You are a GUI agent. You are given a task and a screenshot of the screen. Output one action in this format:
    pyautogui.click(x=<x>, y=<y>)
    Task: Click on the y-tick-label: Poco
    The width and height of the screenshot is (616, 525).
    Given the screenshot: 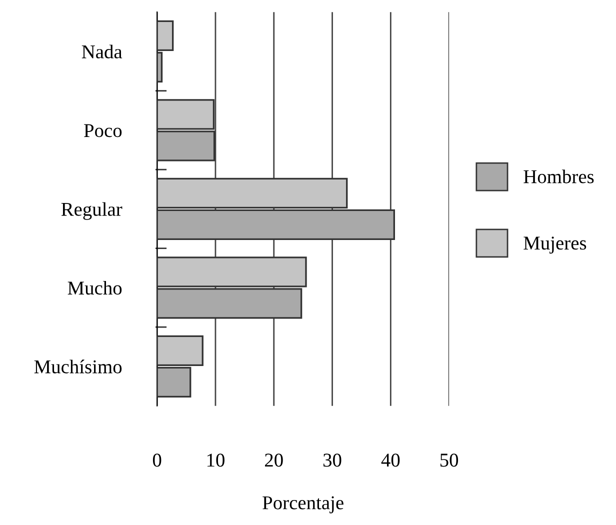 What is the action you would take?
    pyautogui.click(x=103, y=131)
    